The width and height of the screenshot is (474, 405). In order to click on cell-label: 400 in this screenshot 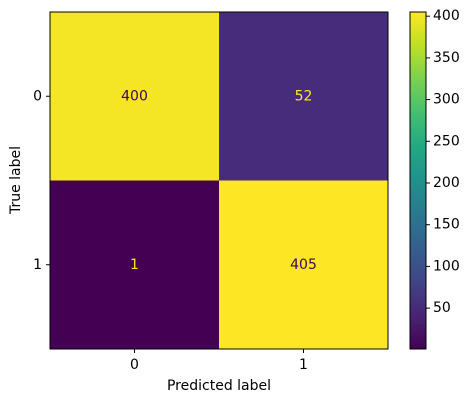, I will do `click(134, 96)`.